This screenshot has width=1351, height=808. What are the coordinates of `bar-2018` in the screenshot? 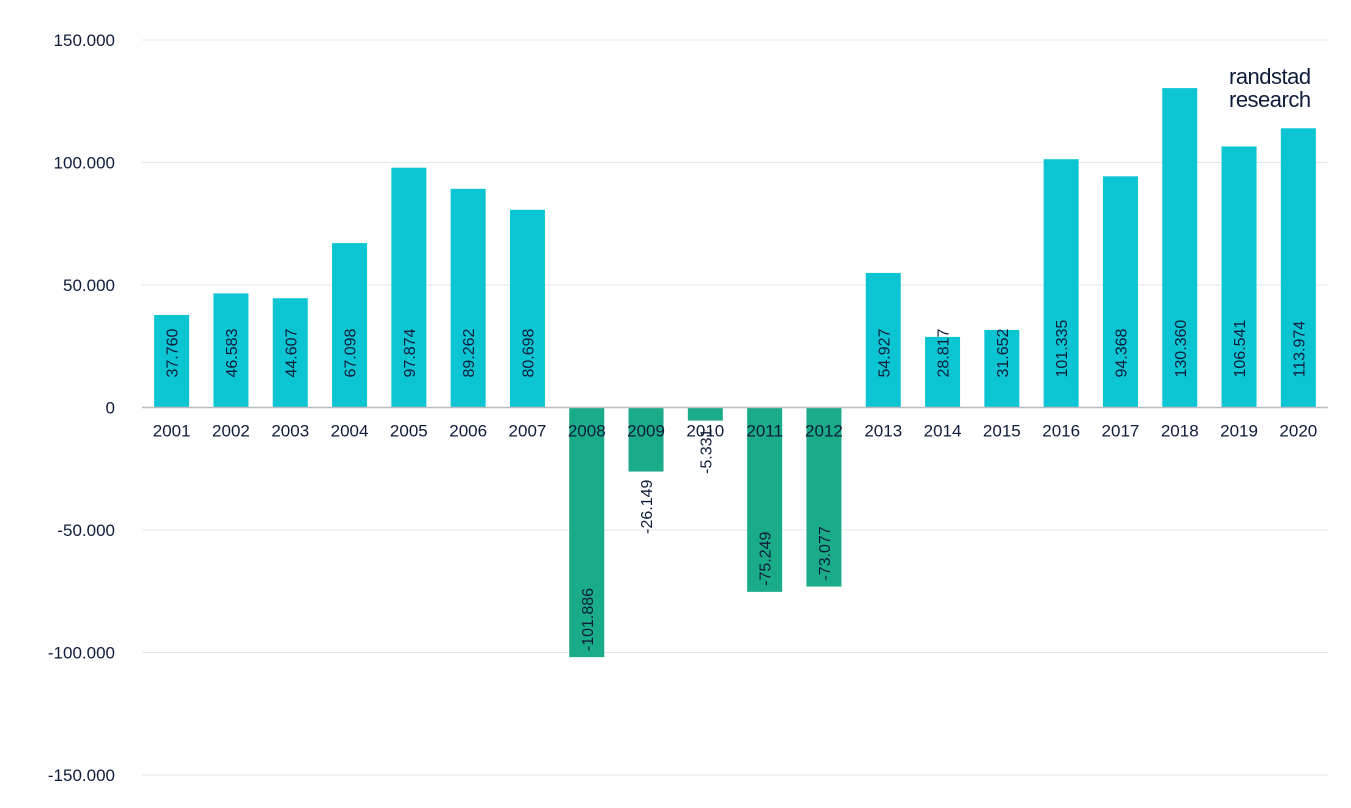 It's located at (1180, 248).